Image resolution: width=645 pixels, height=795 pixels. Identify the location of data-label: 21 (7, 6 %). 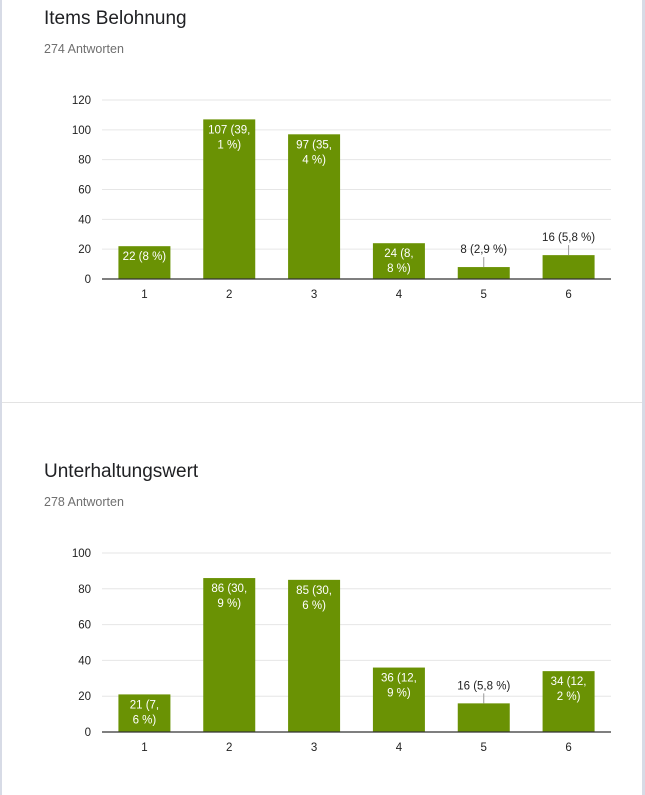
(144, 712).